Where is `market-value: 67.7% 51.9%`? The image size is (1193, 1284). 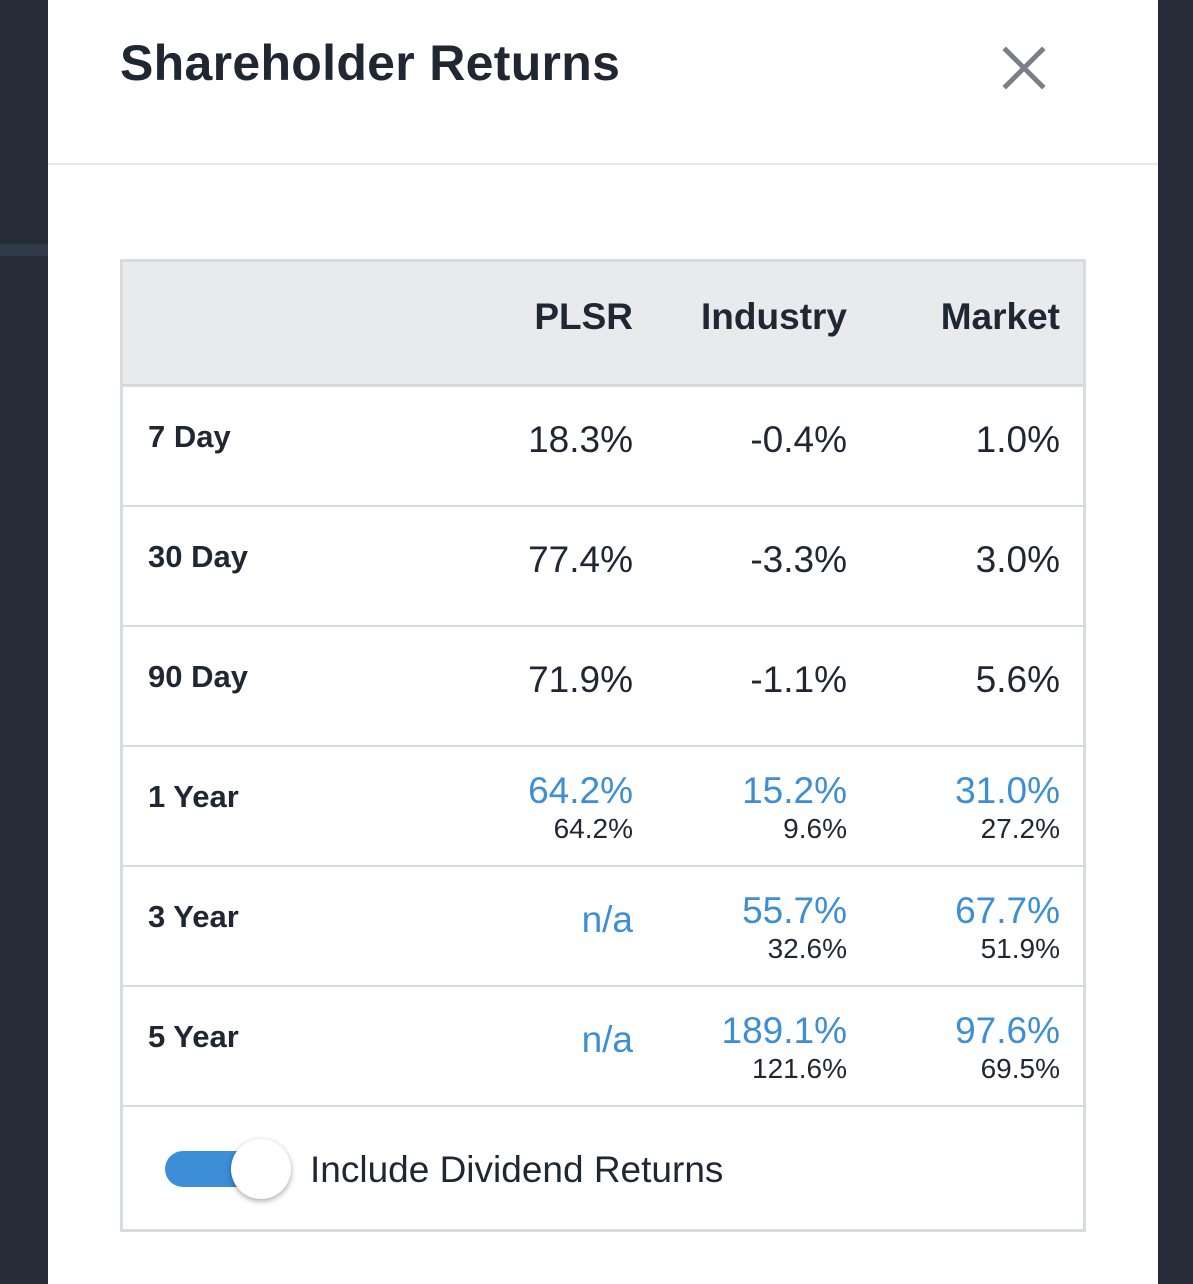 market-value: 67.7% 51.9% is located at coordinates (1007, 929).